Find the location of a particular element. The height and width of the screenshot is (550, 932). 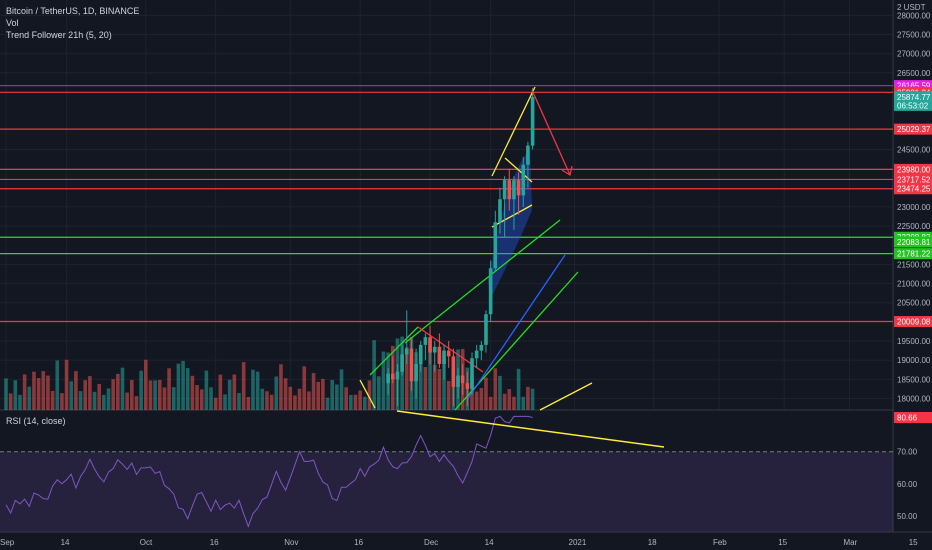

x-tick-label: 18 is located at coordinates (652, 542).